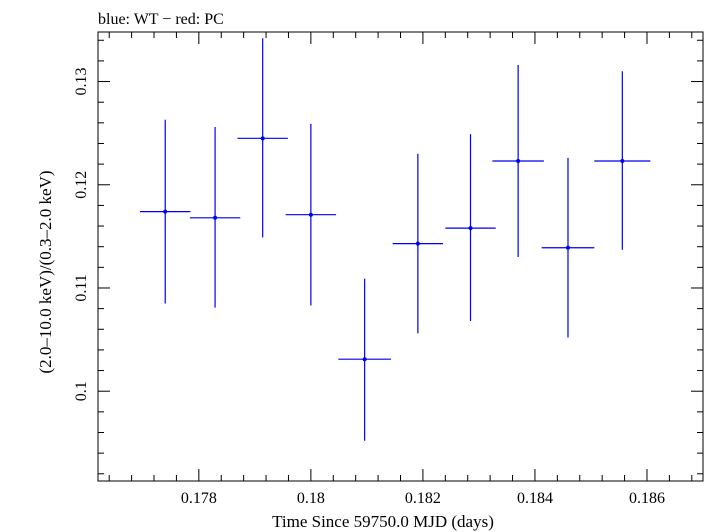  What do you see at coordinates (383, 521) in the screenshot?
I see `x-axis-label: Time Since 59750.0 MJD (days)` at bounding box center [383, 521].